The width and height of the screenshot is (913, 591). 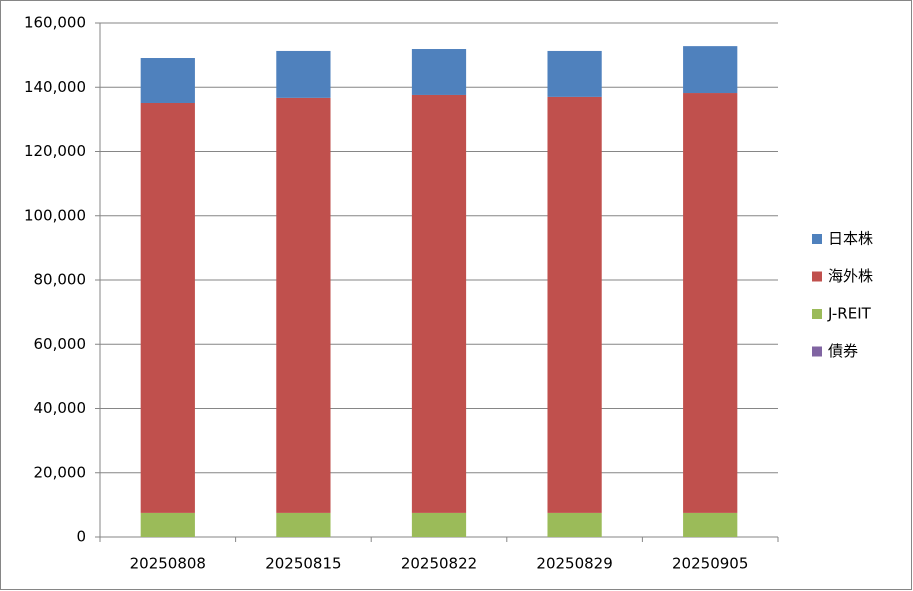 What do you see at coordinates (574, 564) in the screenshot?
I see `x-tick-label: 20250829` at bounding box center [574, 564].